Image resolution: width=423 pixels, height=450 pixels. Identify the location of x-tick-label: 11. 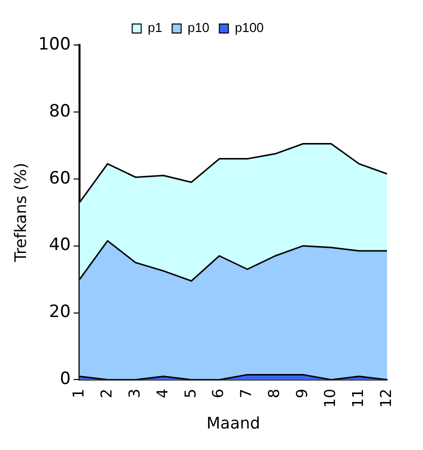
(357, 398).